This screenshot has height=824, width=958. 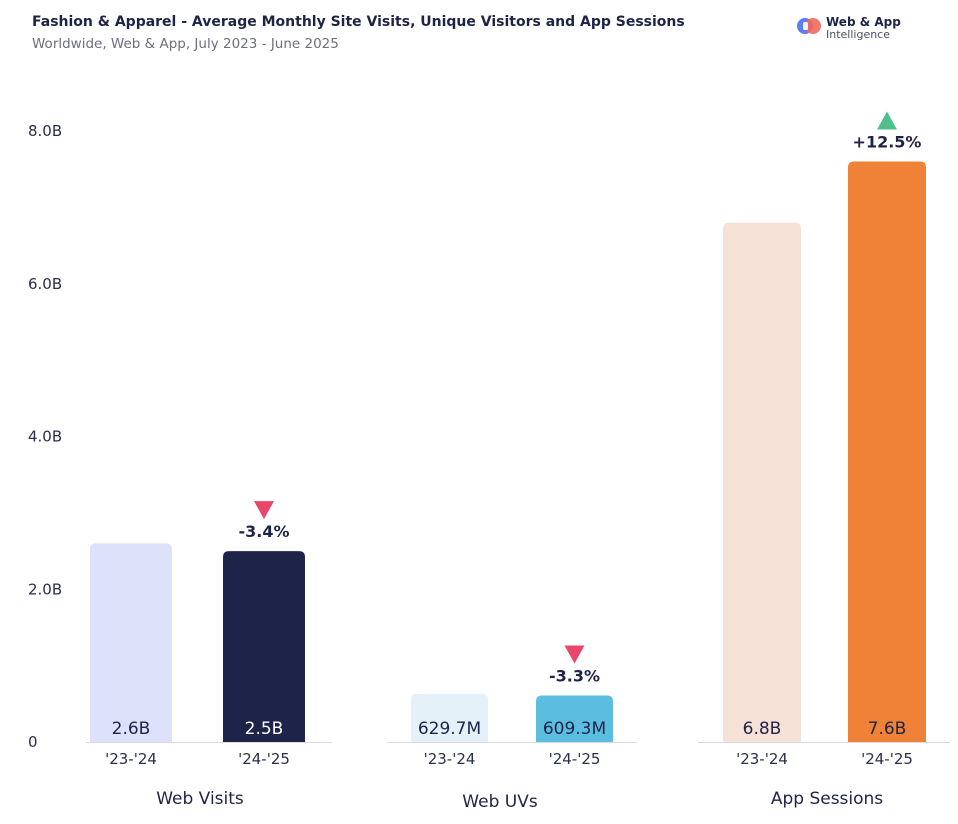 I want to click on group-label: App Sessions, so click(x=827, y=799).